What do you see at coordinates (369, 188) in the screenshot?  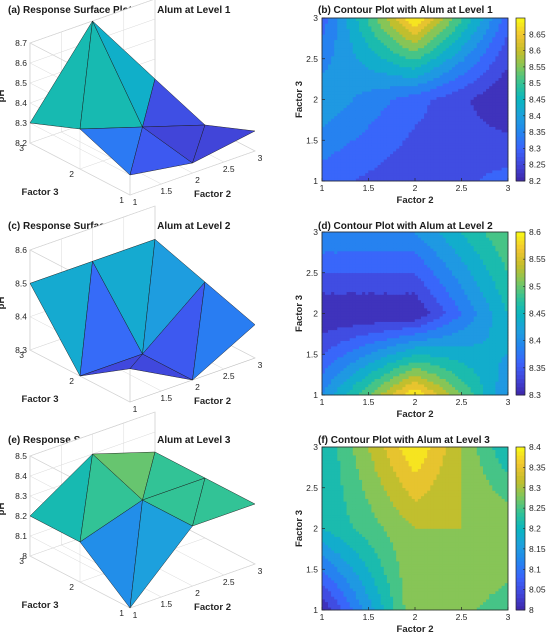 I see `x-tick-label: 1.5` at bounding box center [369, 188].